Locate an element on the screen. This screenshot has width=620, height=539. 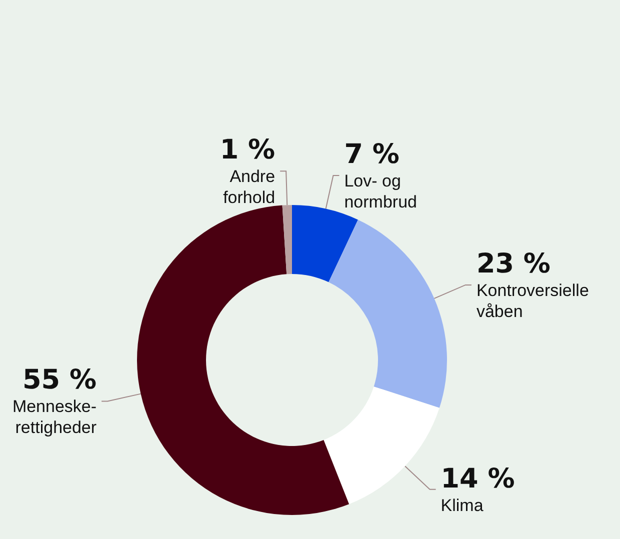
data-label: 7 % is located at coordinates (372, 154).